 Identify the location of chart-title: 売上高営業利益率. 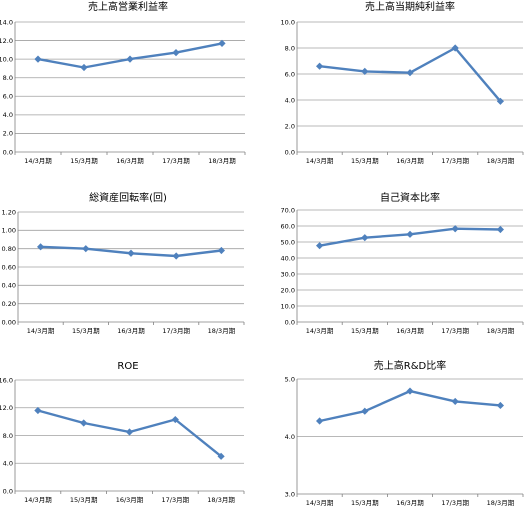
(128, 6).